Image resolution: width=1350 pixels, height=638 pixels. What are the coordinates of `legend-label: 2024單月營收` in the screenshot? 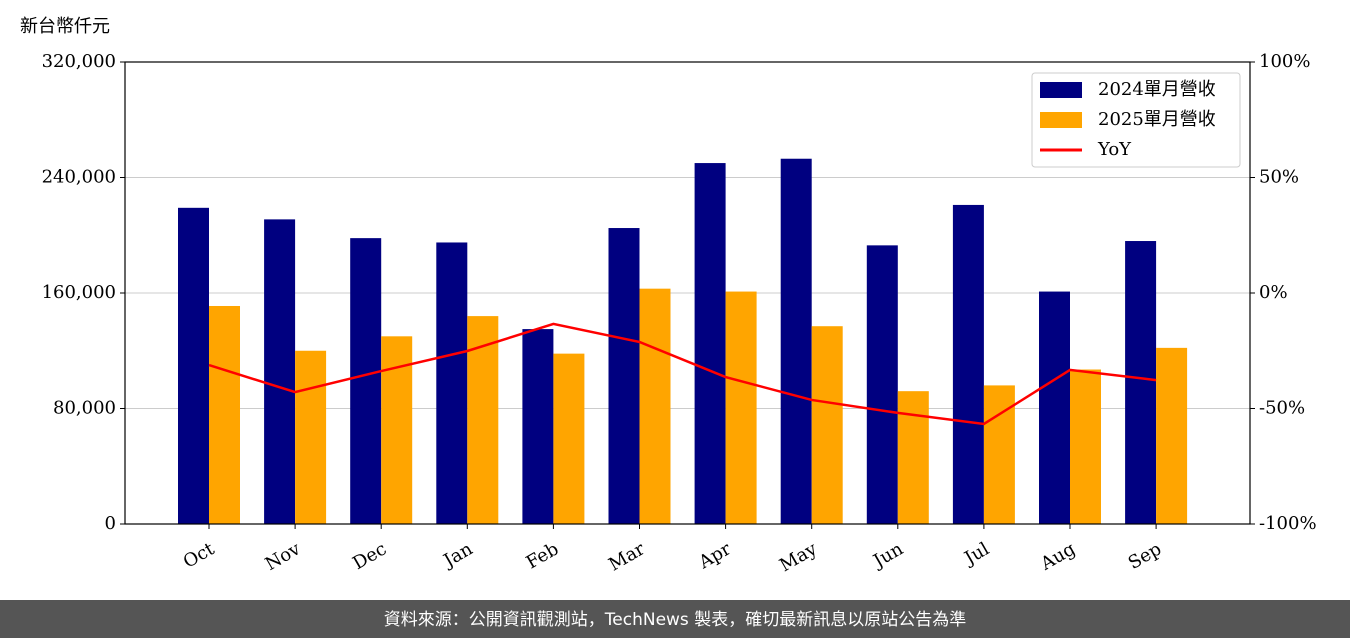 It's located at (1157, 89).